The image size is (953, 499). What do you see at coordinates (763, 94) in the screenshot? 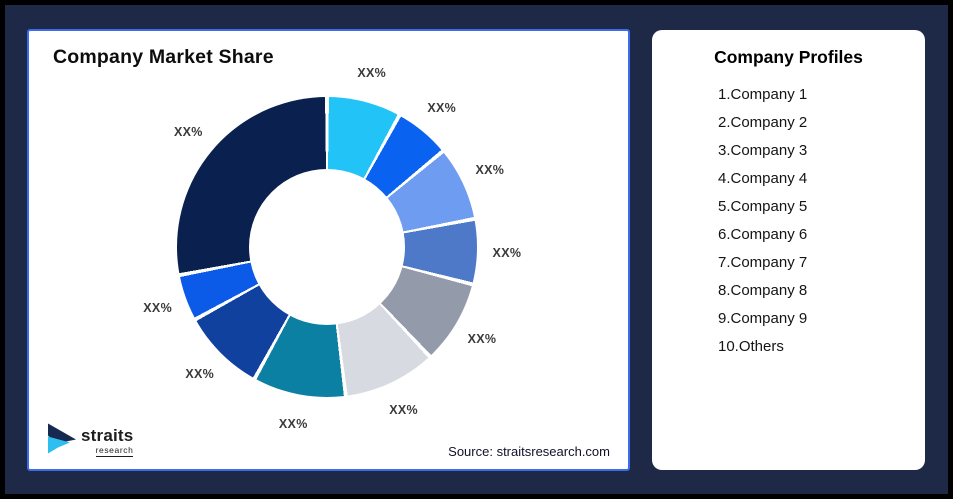
I see `profile-item: 1.Company 1` at bounding box center [763, 94].